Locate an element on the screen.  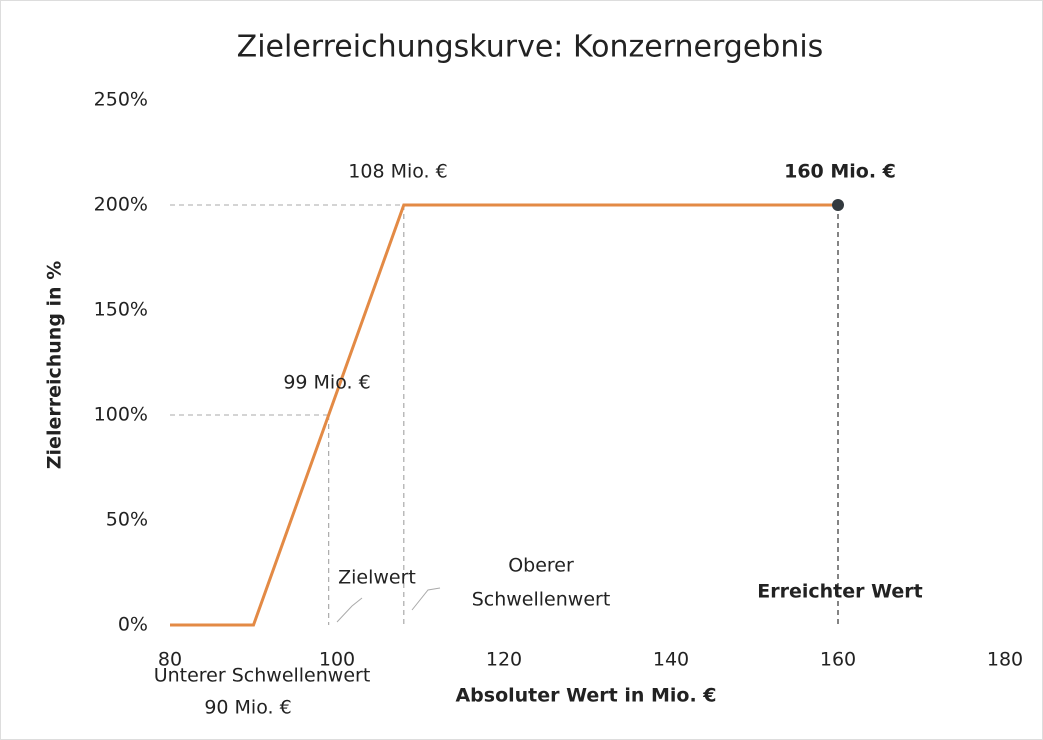
annotation: Zielwert is located at coordinates (377, 578).